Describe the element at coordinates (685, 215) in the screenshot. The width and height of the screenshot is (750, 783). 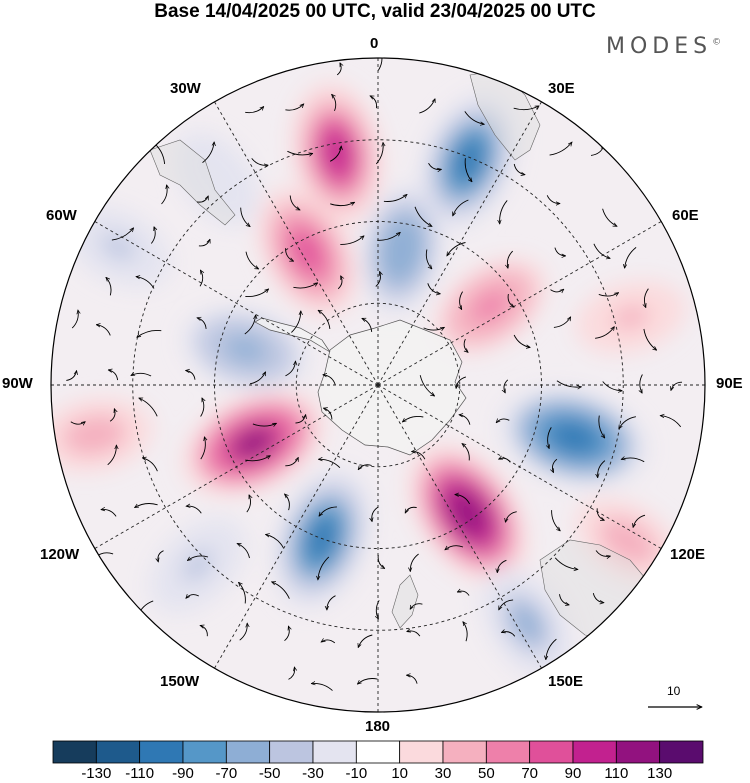
I see `longitude-label-60e: 60E` at that location.